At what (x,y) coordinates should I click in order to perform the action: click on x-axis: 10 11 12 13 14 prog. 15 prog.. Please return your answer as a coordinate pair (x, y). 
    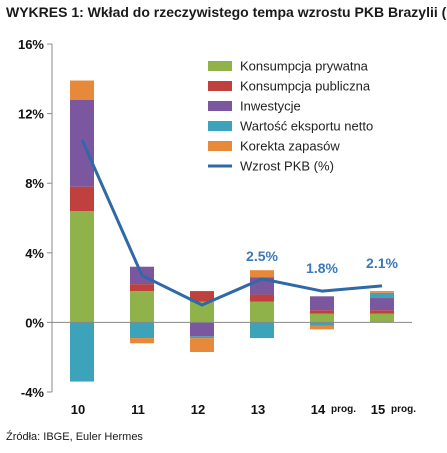
    Looking at the image, I should click on (243, 409).